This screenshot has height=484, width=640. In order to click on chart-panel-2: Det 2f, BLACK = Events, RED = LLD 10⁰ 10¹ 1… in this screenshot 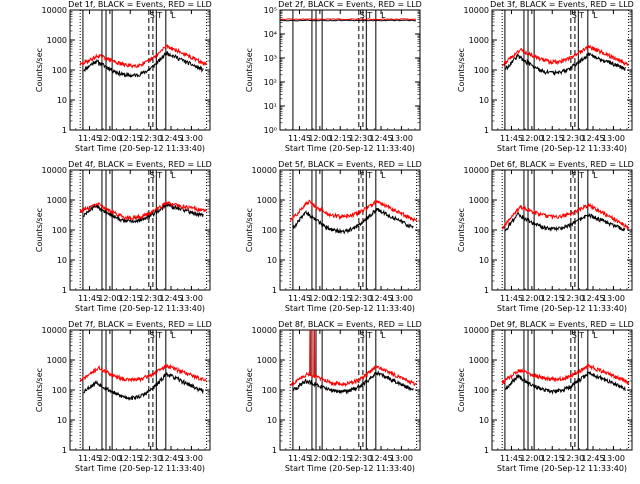, I will do `click(333, 76)`.